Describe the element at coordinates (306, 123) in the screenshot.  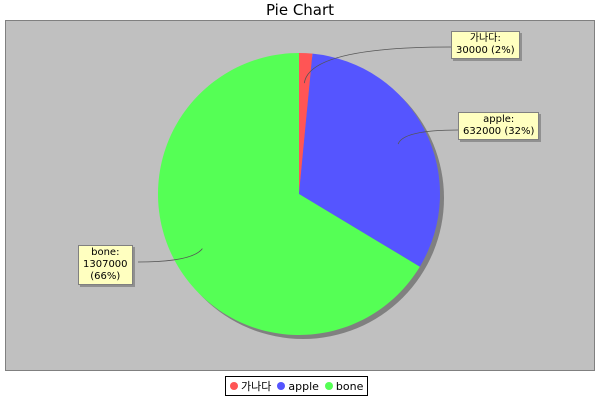
I see `pie-slice-ganada` at that location.